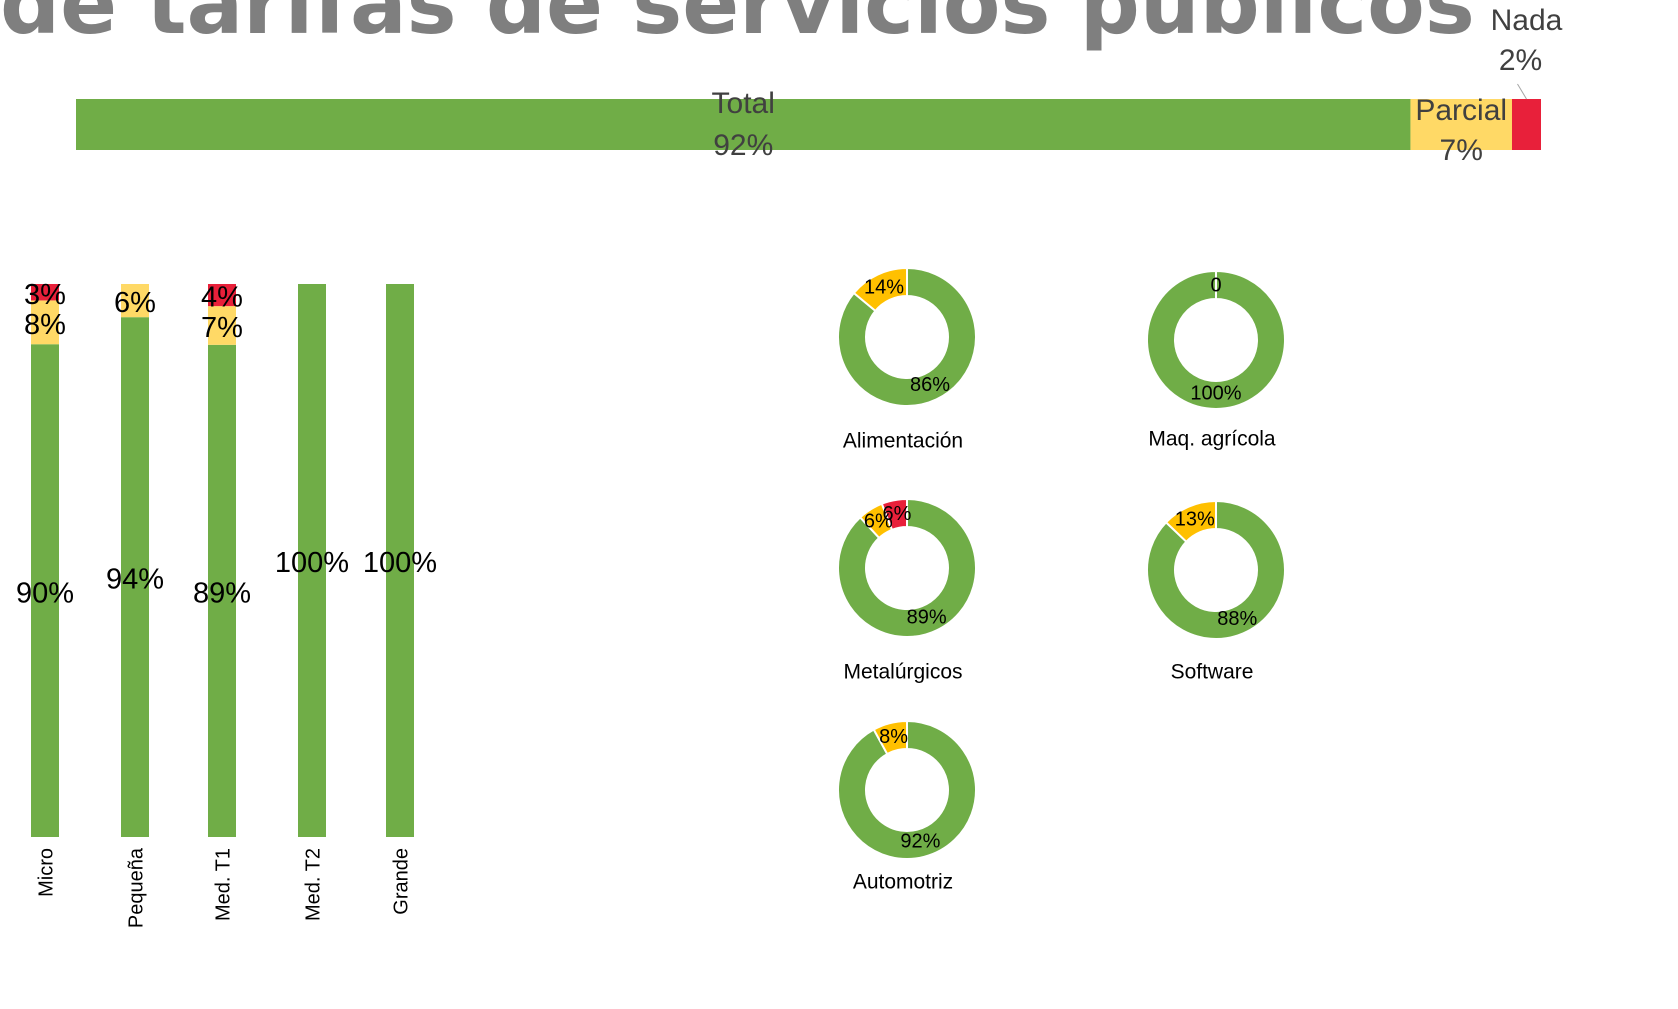 Image resolution: width=1678 pixels, height=1009 pixels. What do you see at coordinates (222, 594) in the screenshot?
I see `bar-label: 89%` at bounding box center [222, 594].